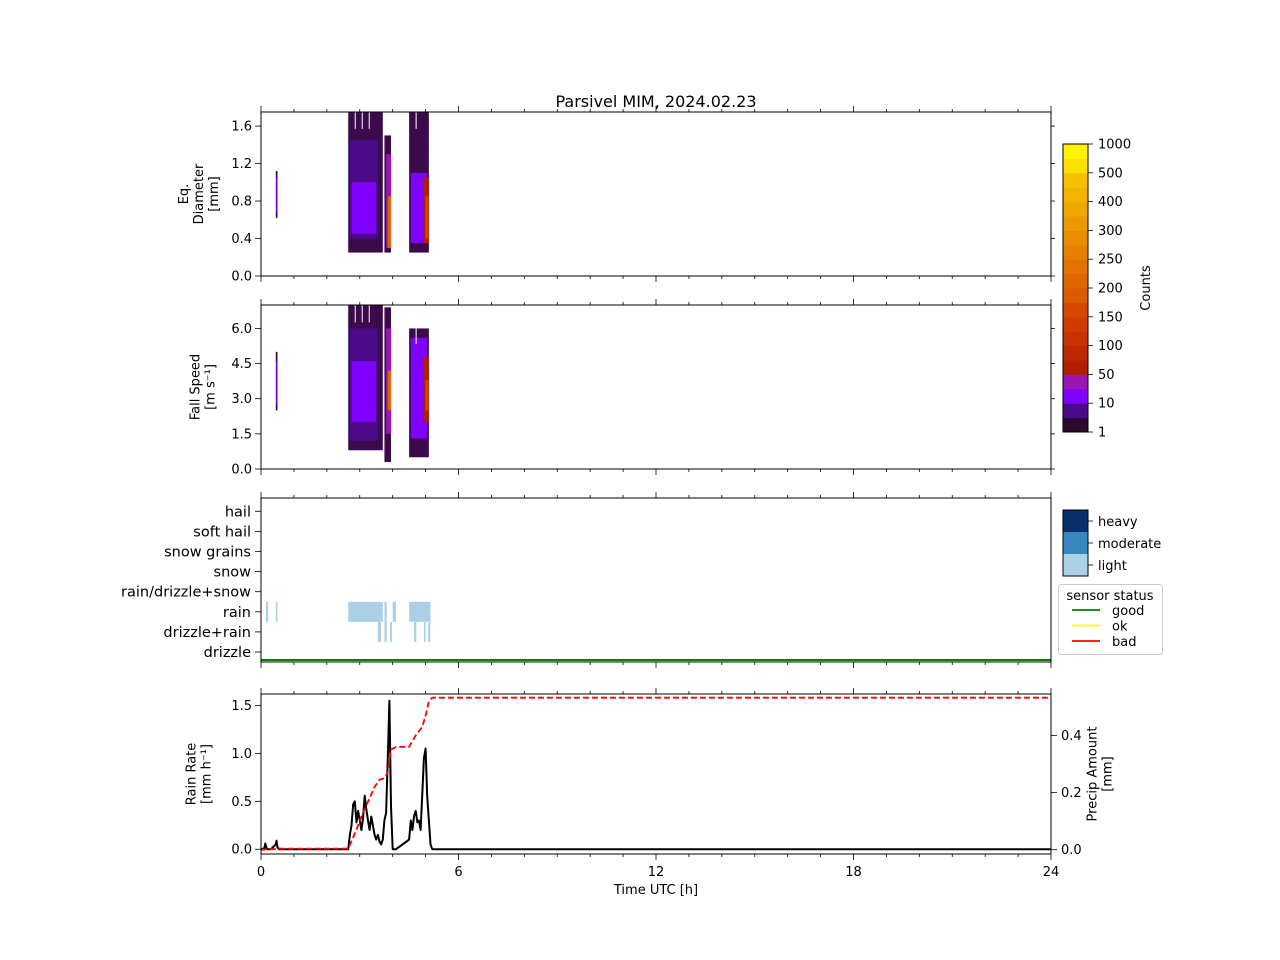 The width and height of the screenshot is (1280, 960). What do you see at coordinates (241, 706) in the screenshot?
I see `y-tick-label: 1.5` at bounding box center [241, 706].